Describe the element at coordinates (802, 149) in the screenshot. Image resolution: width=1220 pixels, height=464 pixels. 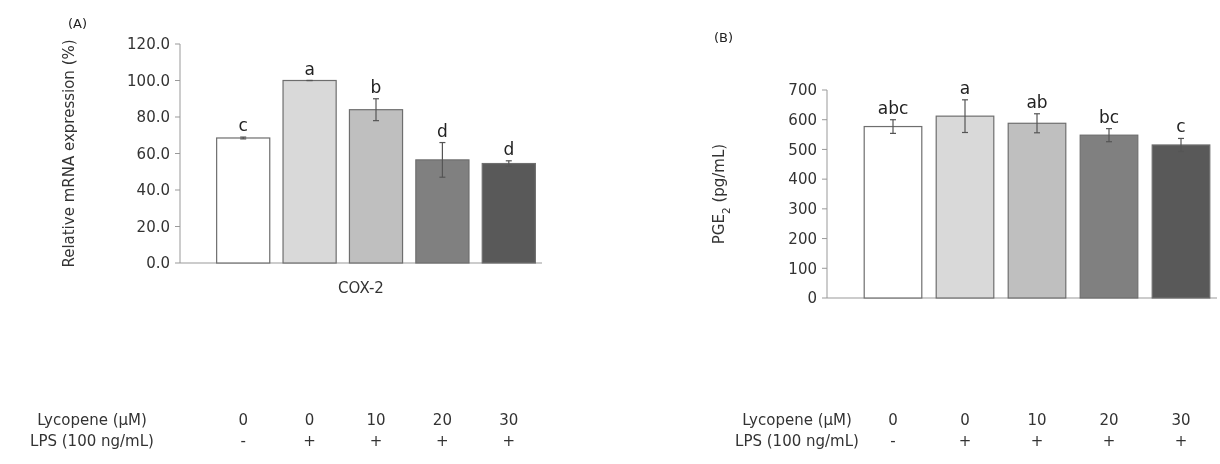
I see `y-tick-label: 500` at that location.